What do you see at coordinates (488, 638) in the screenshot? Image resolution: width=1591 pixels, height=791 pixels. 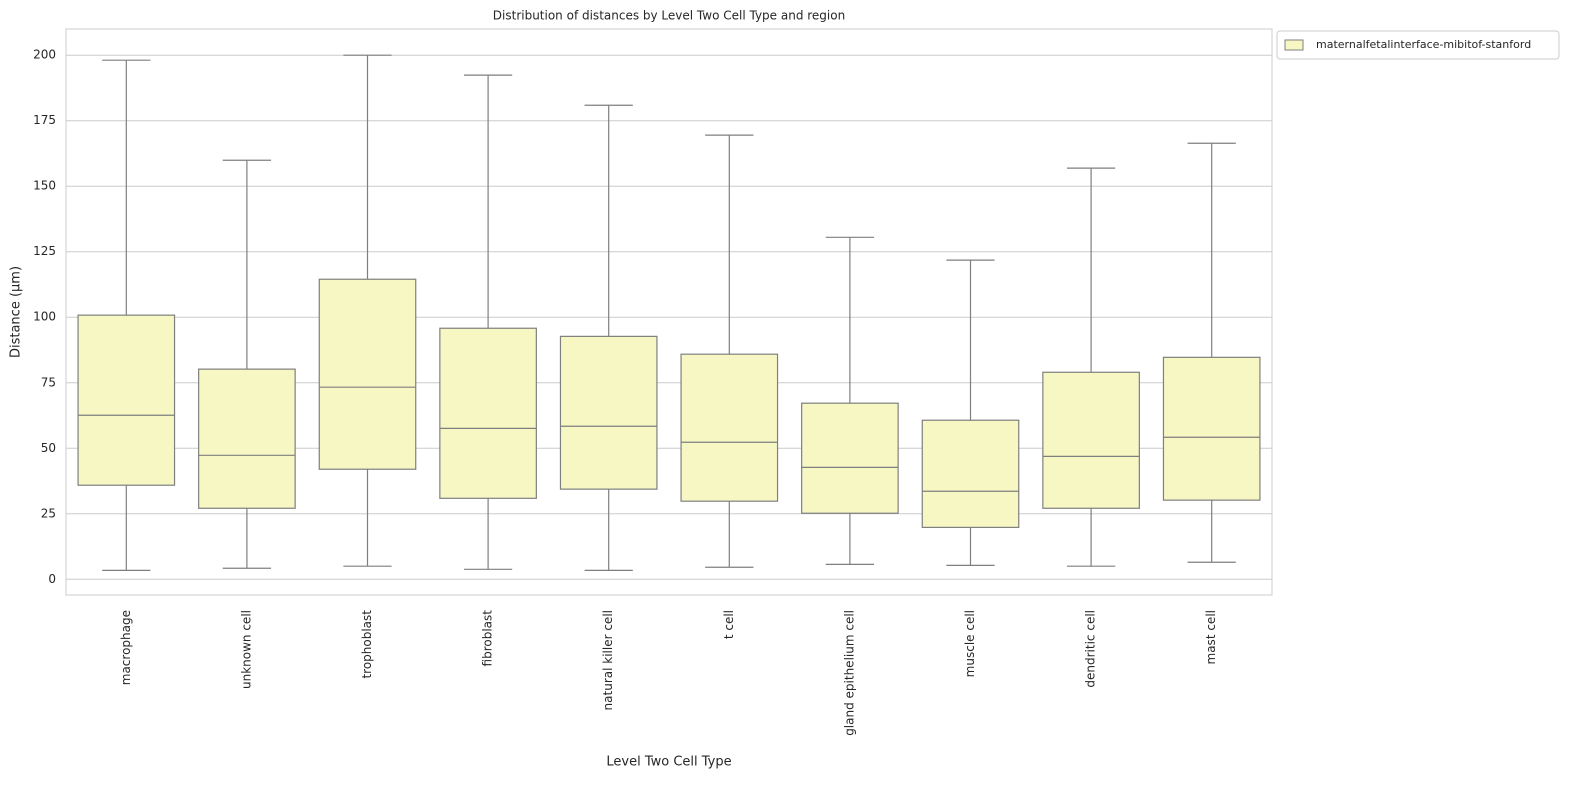 I see `x-tick-label: fibroblast` at bounding box center [488, 638].